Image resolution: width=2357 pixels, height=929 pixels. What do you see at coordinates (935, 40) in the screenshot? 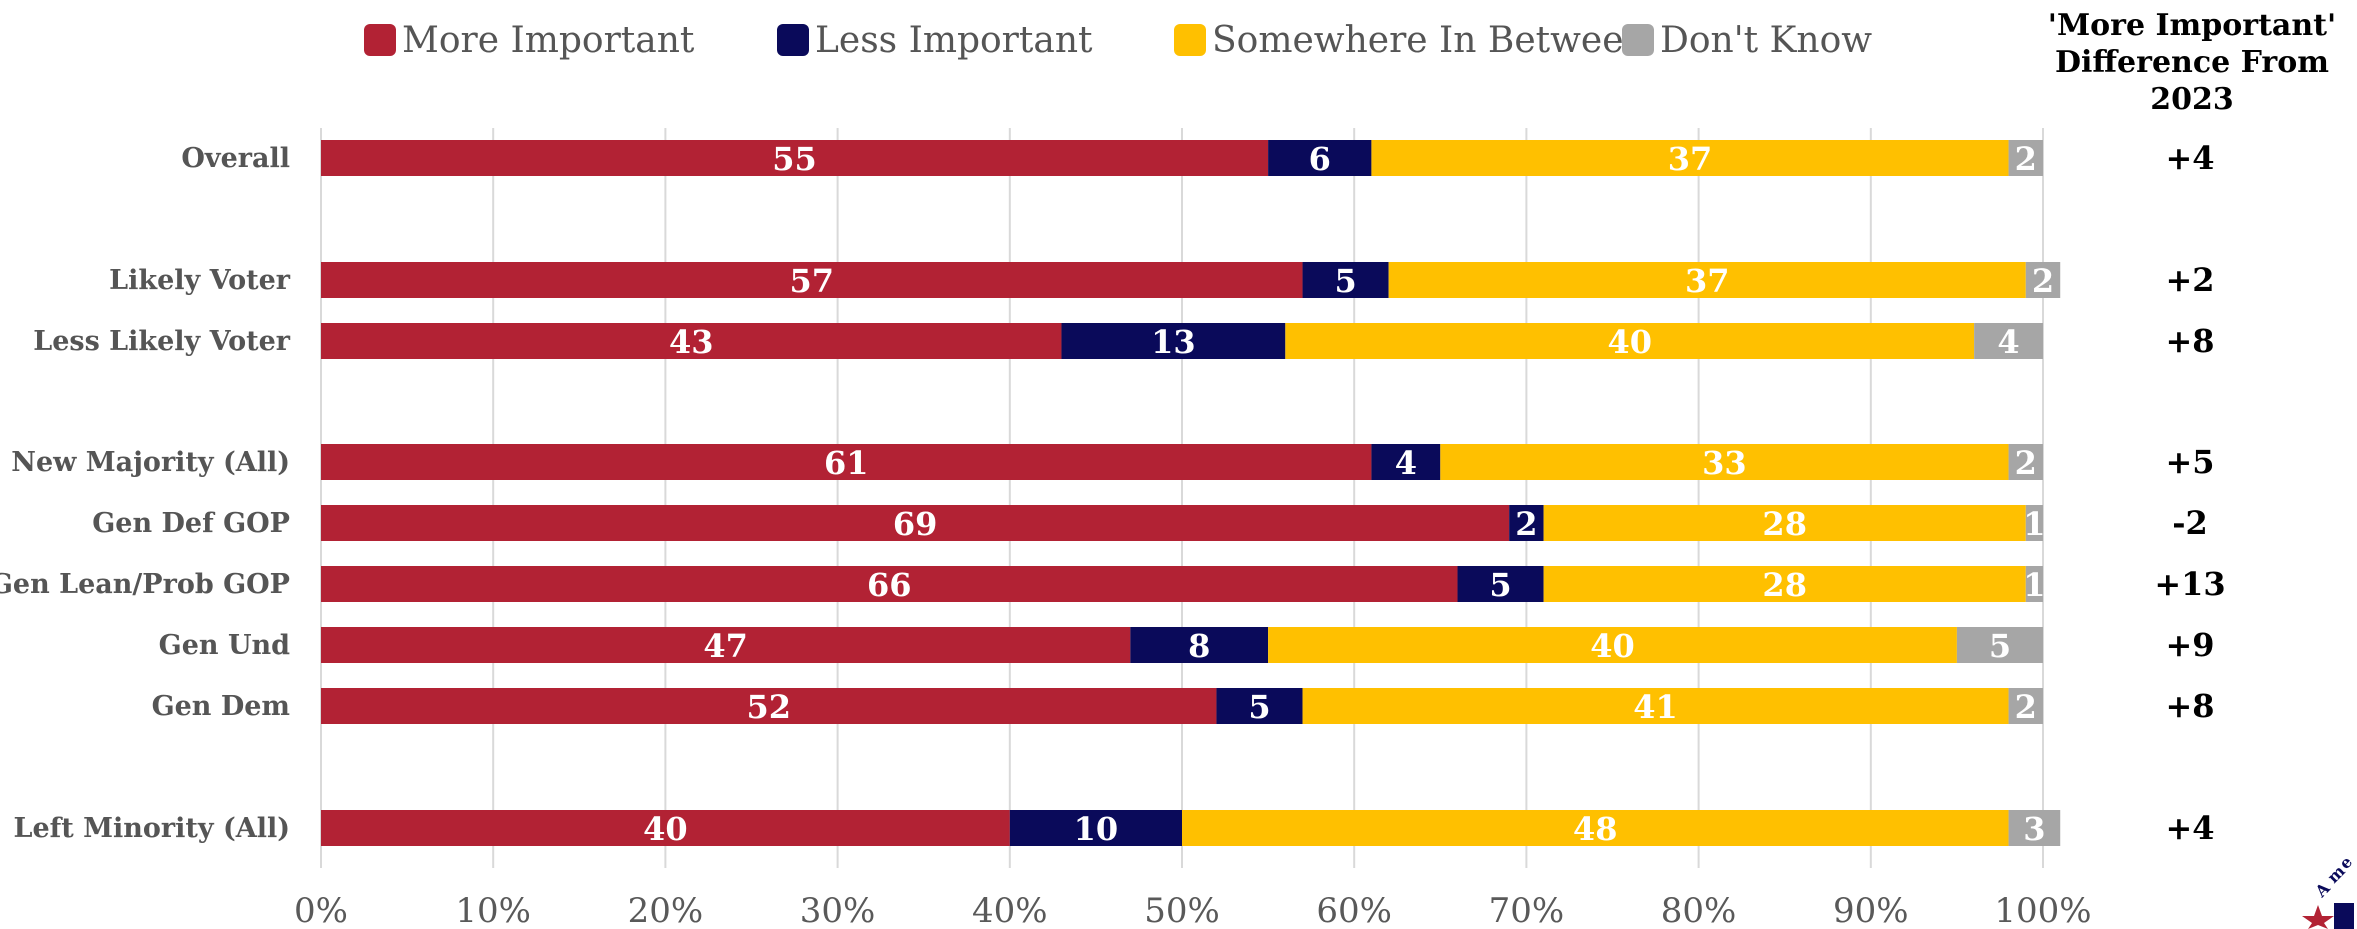
I see `legend-item-less-important: Less Important` at bounding box center [935, 40].